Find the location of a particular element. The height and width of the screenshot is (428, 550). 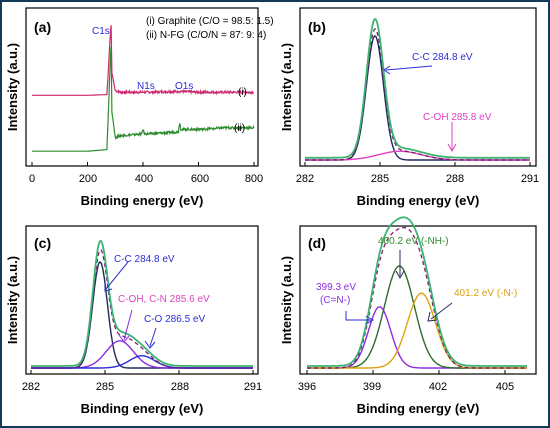

annotation-arrowhead-cc-b is located at coordinates (387, 70).